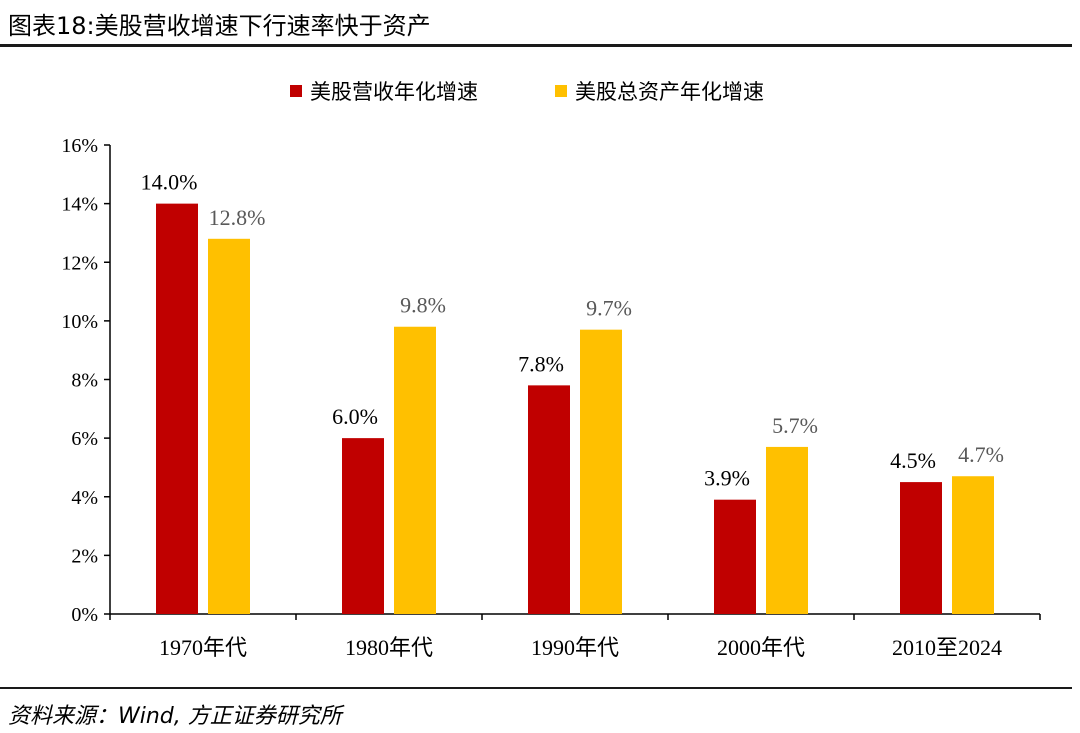  What do you see at coordinates (84, 498) in the screenshot?
I see `y-tick-label: 4%` at bounding box center [84, 498].